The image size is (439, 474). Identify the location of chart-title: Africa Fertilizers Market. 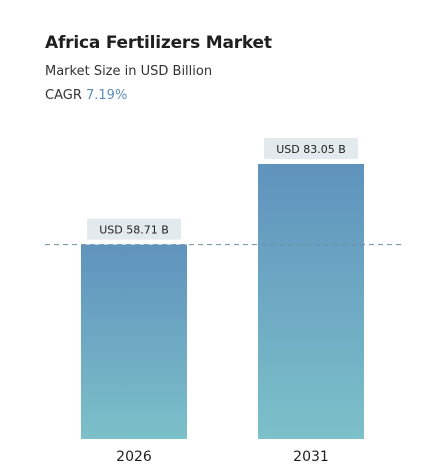
(158, 43).